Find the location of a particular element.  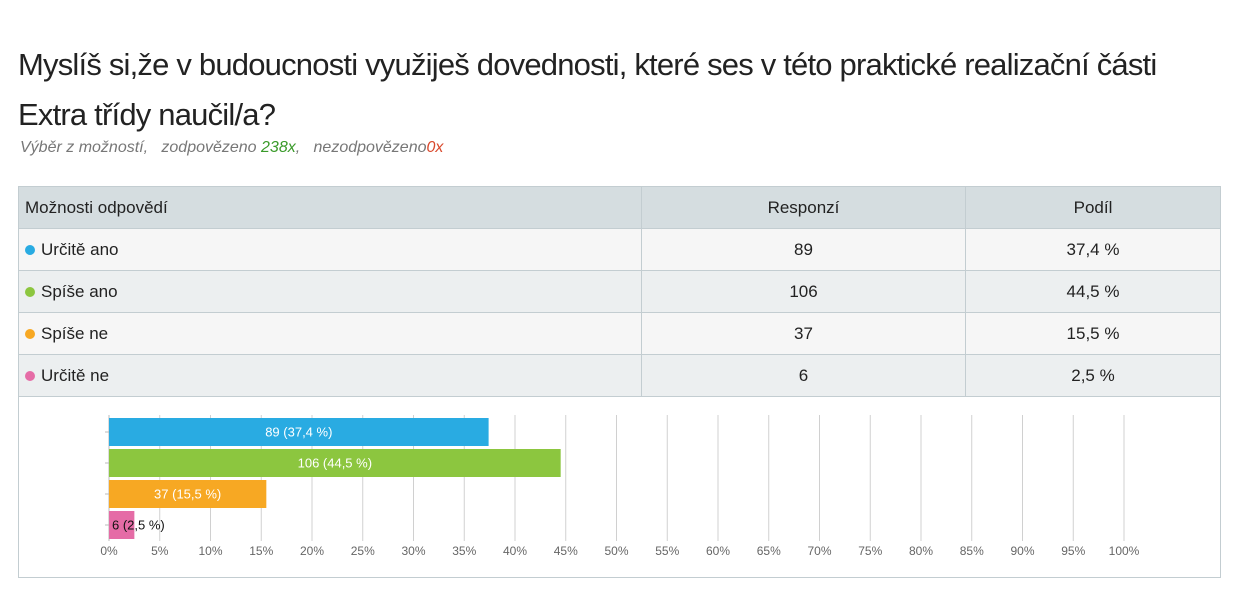

table-cell: 44,5 % is located at coordinates (1093, 291).